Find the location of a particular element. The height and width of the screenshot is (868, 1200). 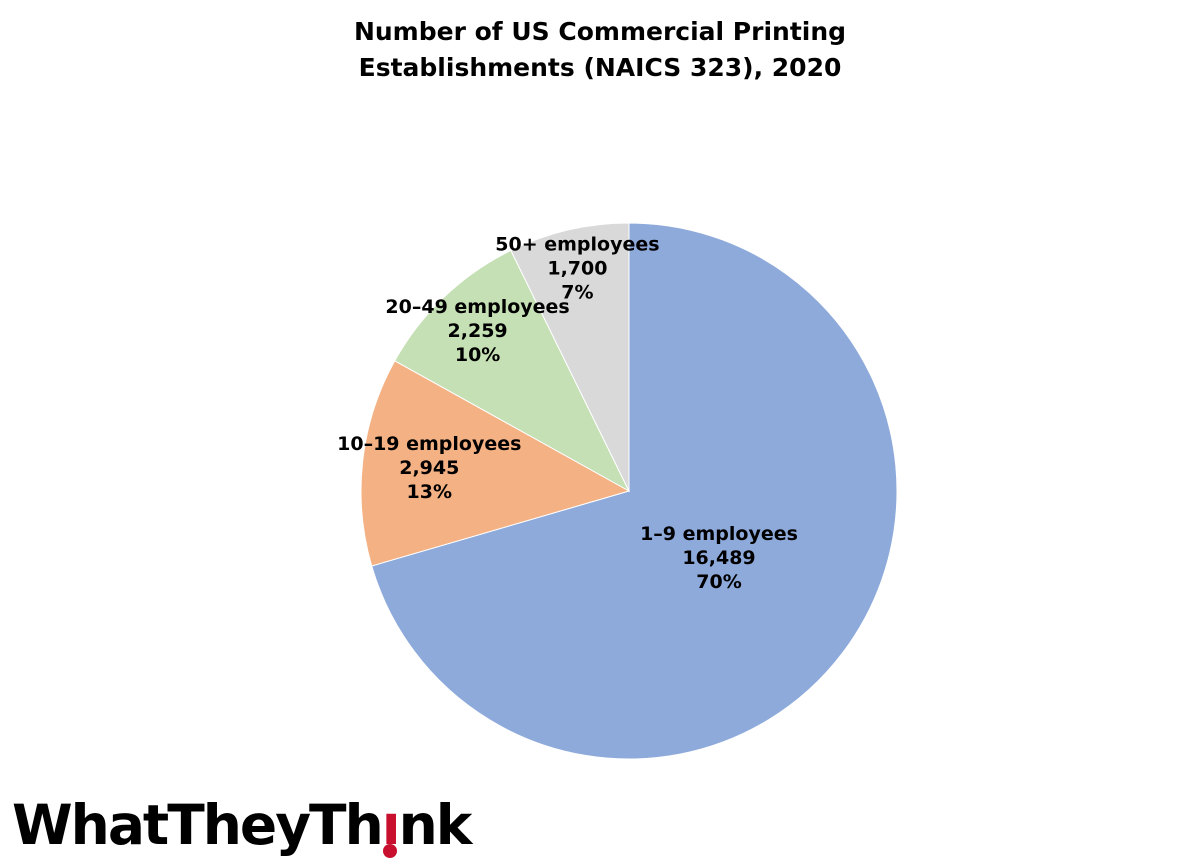

pie-slice-10-19-employees is located at coordinates (495, 463).